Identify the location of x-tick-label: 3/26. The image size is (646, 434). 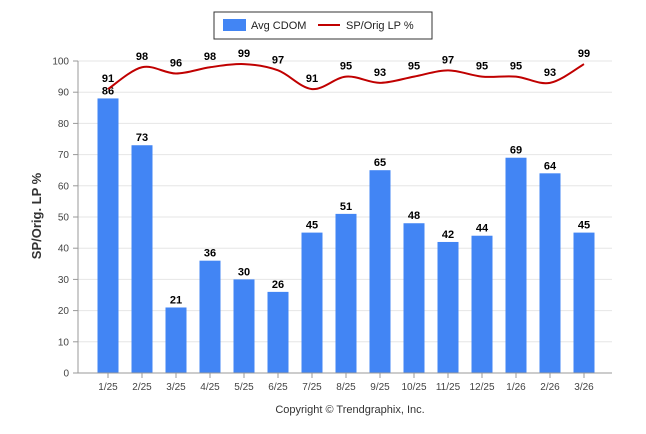
(584, 387).